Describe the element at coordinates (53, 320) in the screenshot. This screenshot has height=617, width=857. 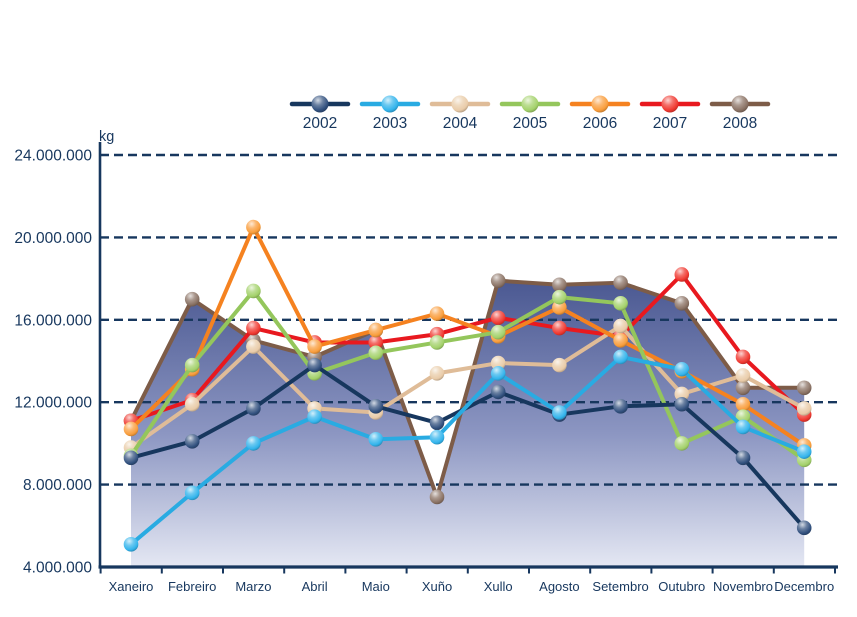
I see `y-tick-label: 16.000.000` at that location.